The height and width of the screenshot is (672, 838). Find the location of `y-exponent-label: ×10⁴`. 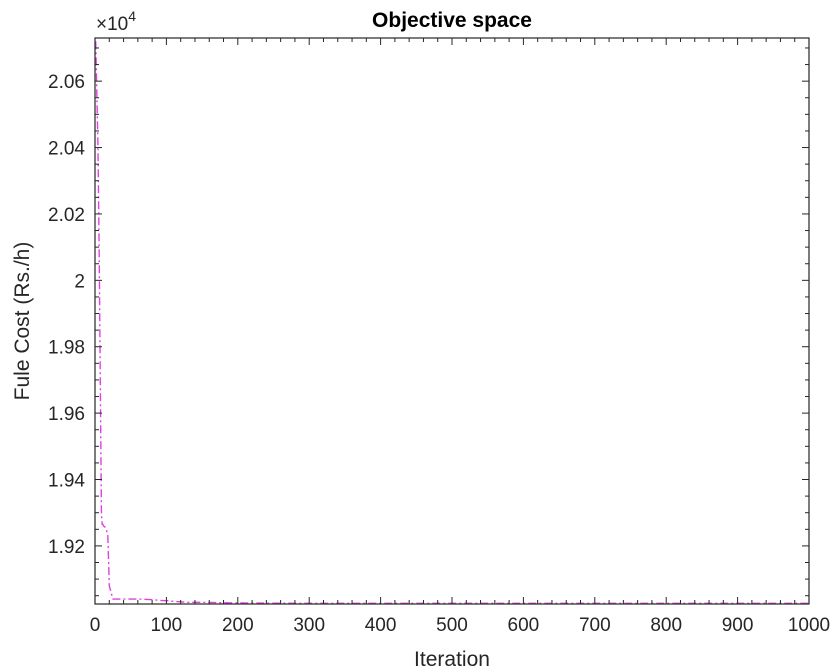

y-exponent-label: ×10⁴ is located at coordinates (116, 21).